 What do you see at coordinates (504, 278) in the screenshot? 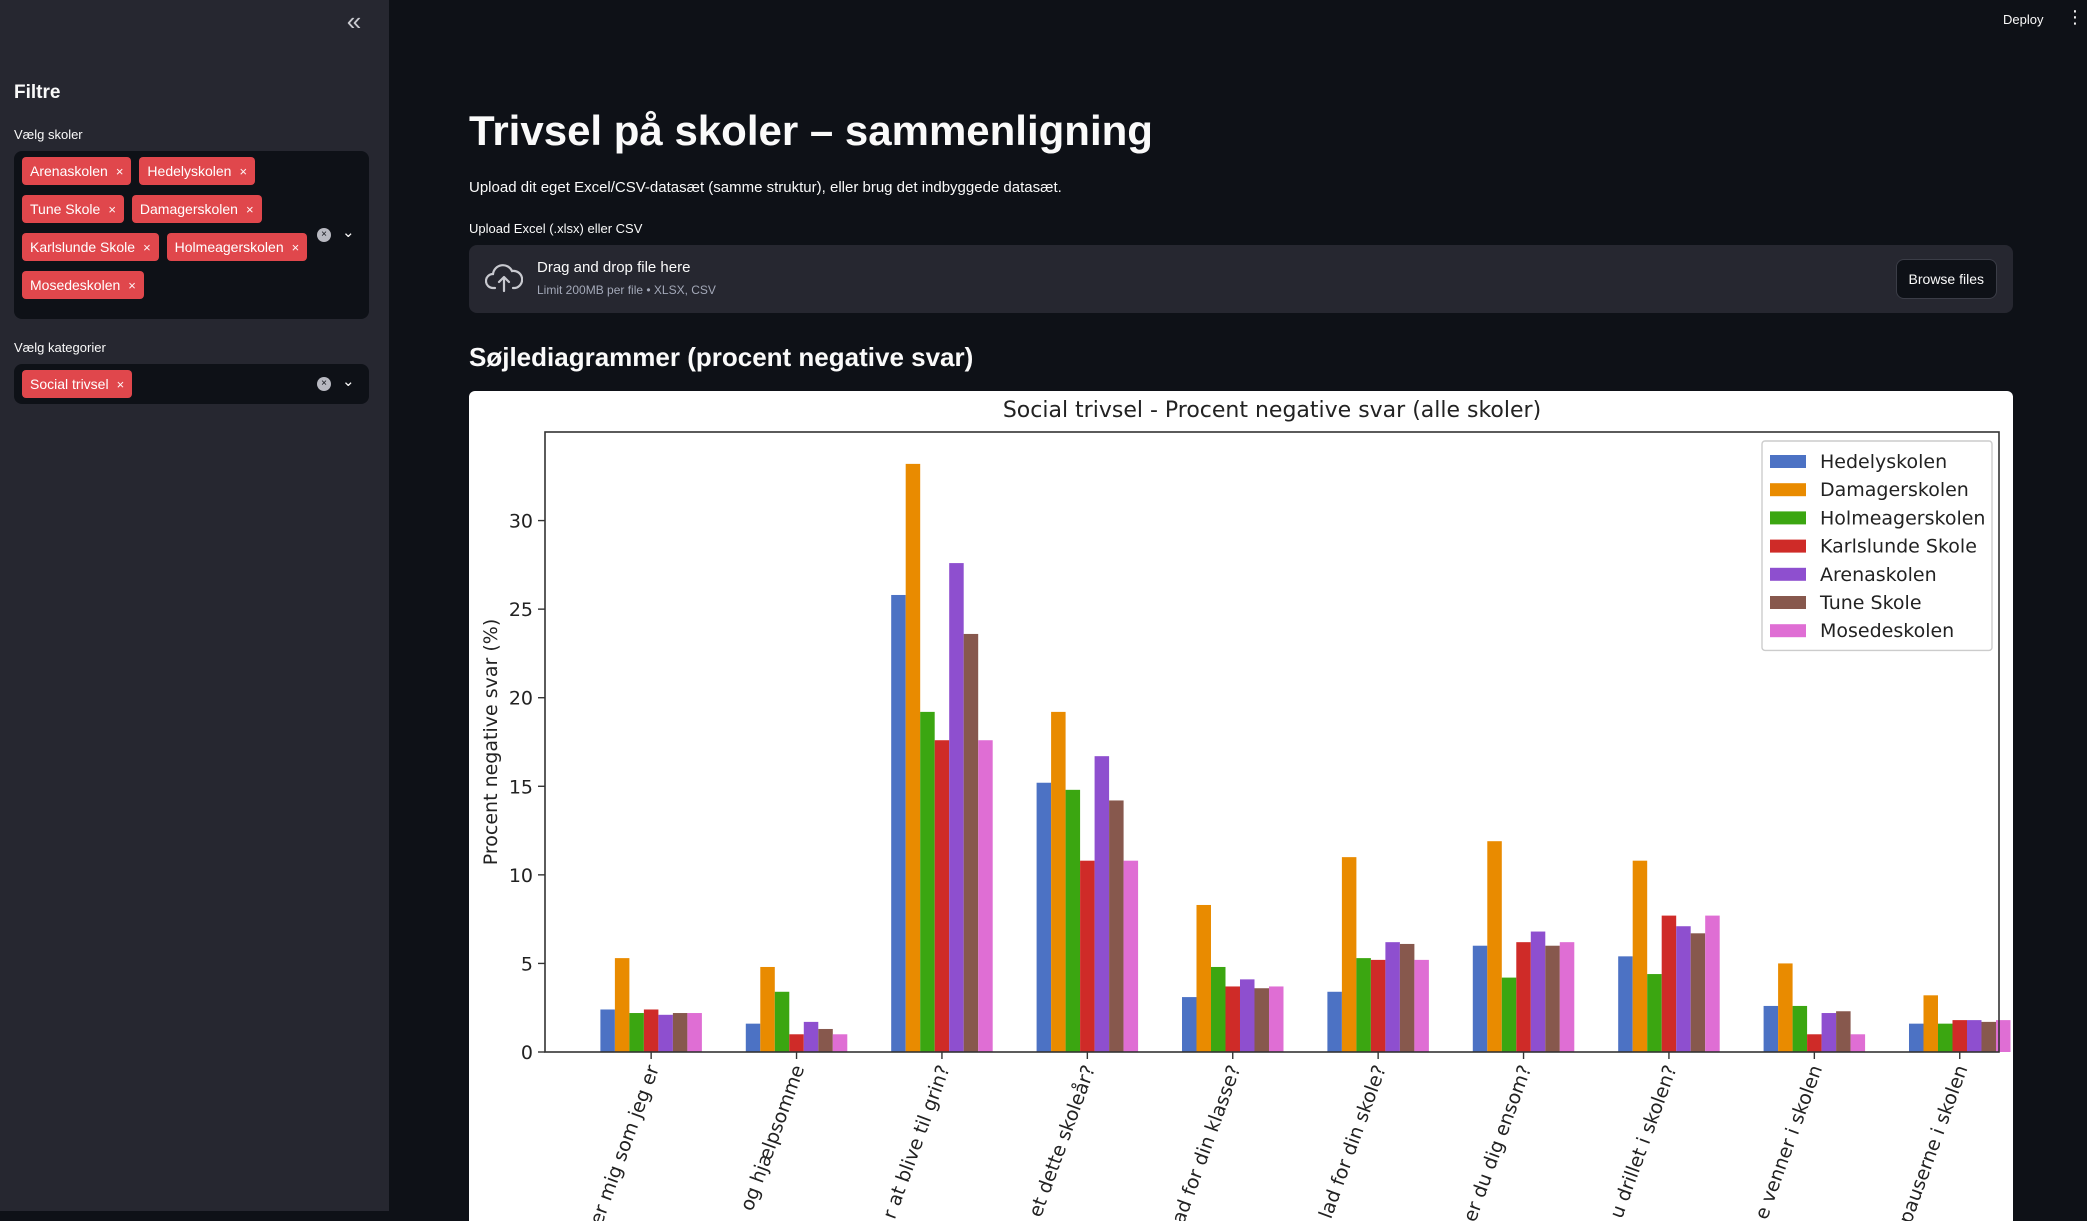
I see `cloud-upload-icon` at bounding box center [504, 278].